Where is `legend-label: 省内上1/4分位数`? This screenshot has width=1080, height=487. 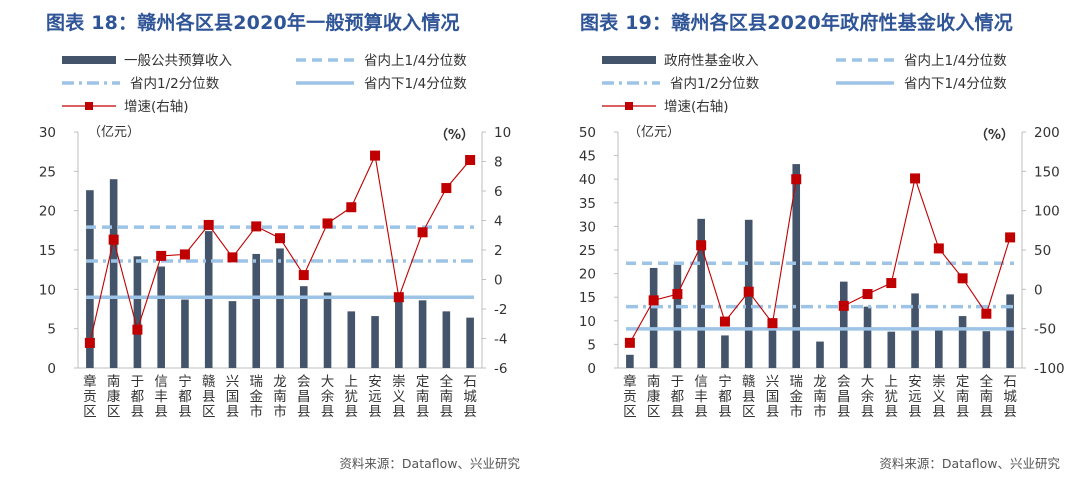
legend-label: 省内上1/4分位数 is located at coordinates (415, 61).